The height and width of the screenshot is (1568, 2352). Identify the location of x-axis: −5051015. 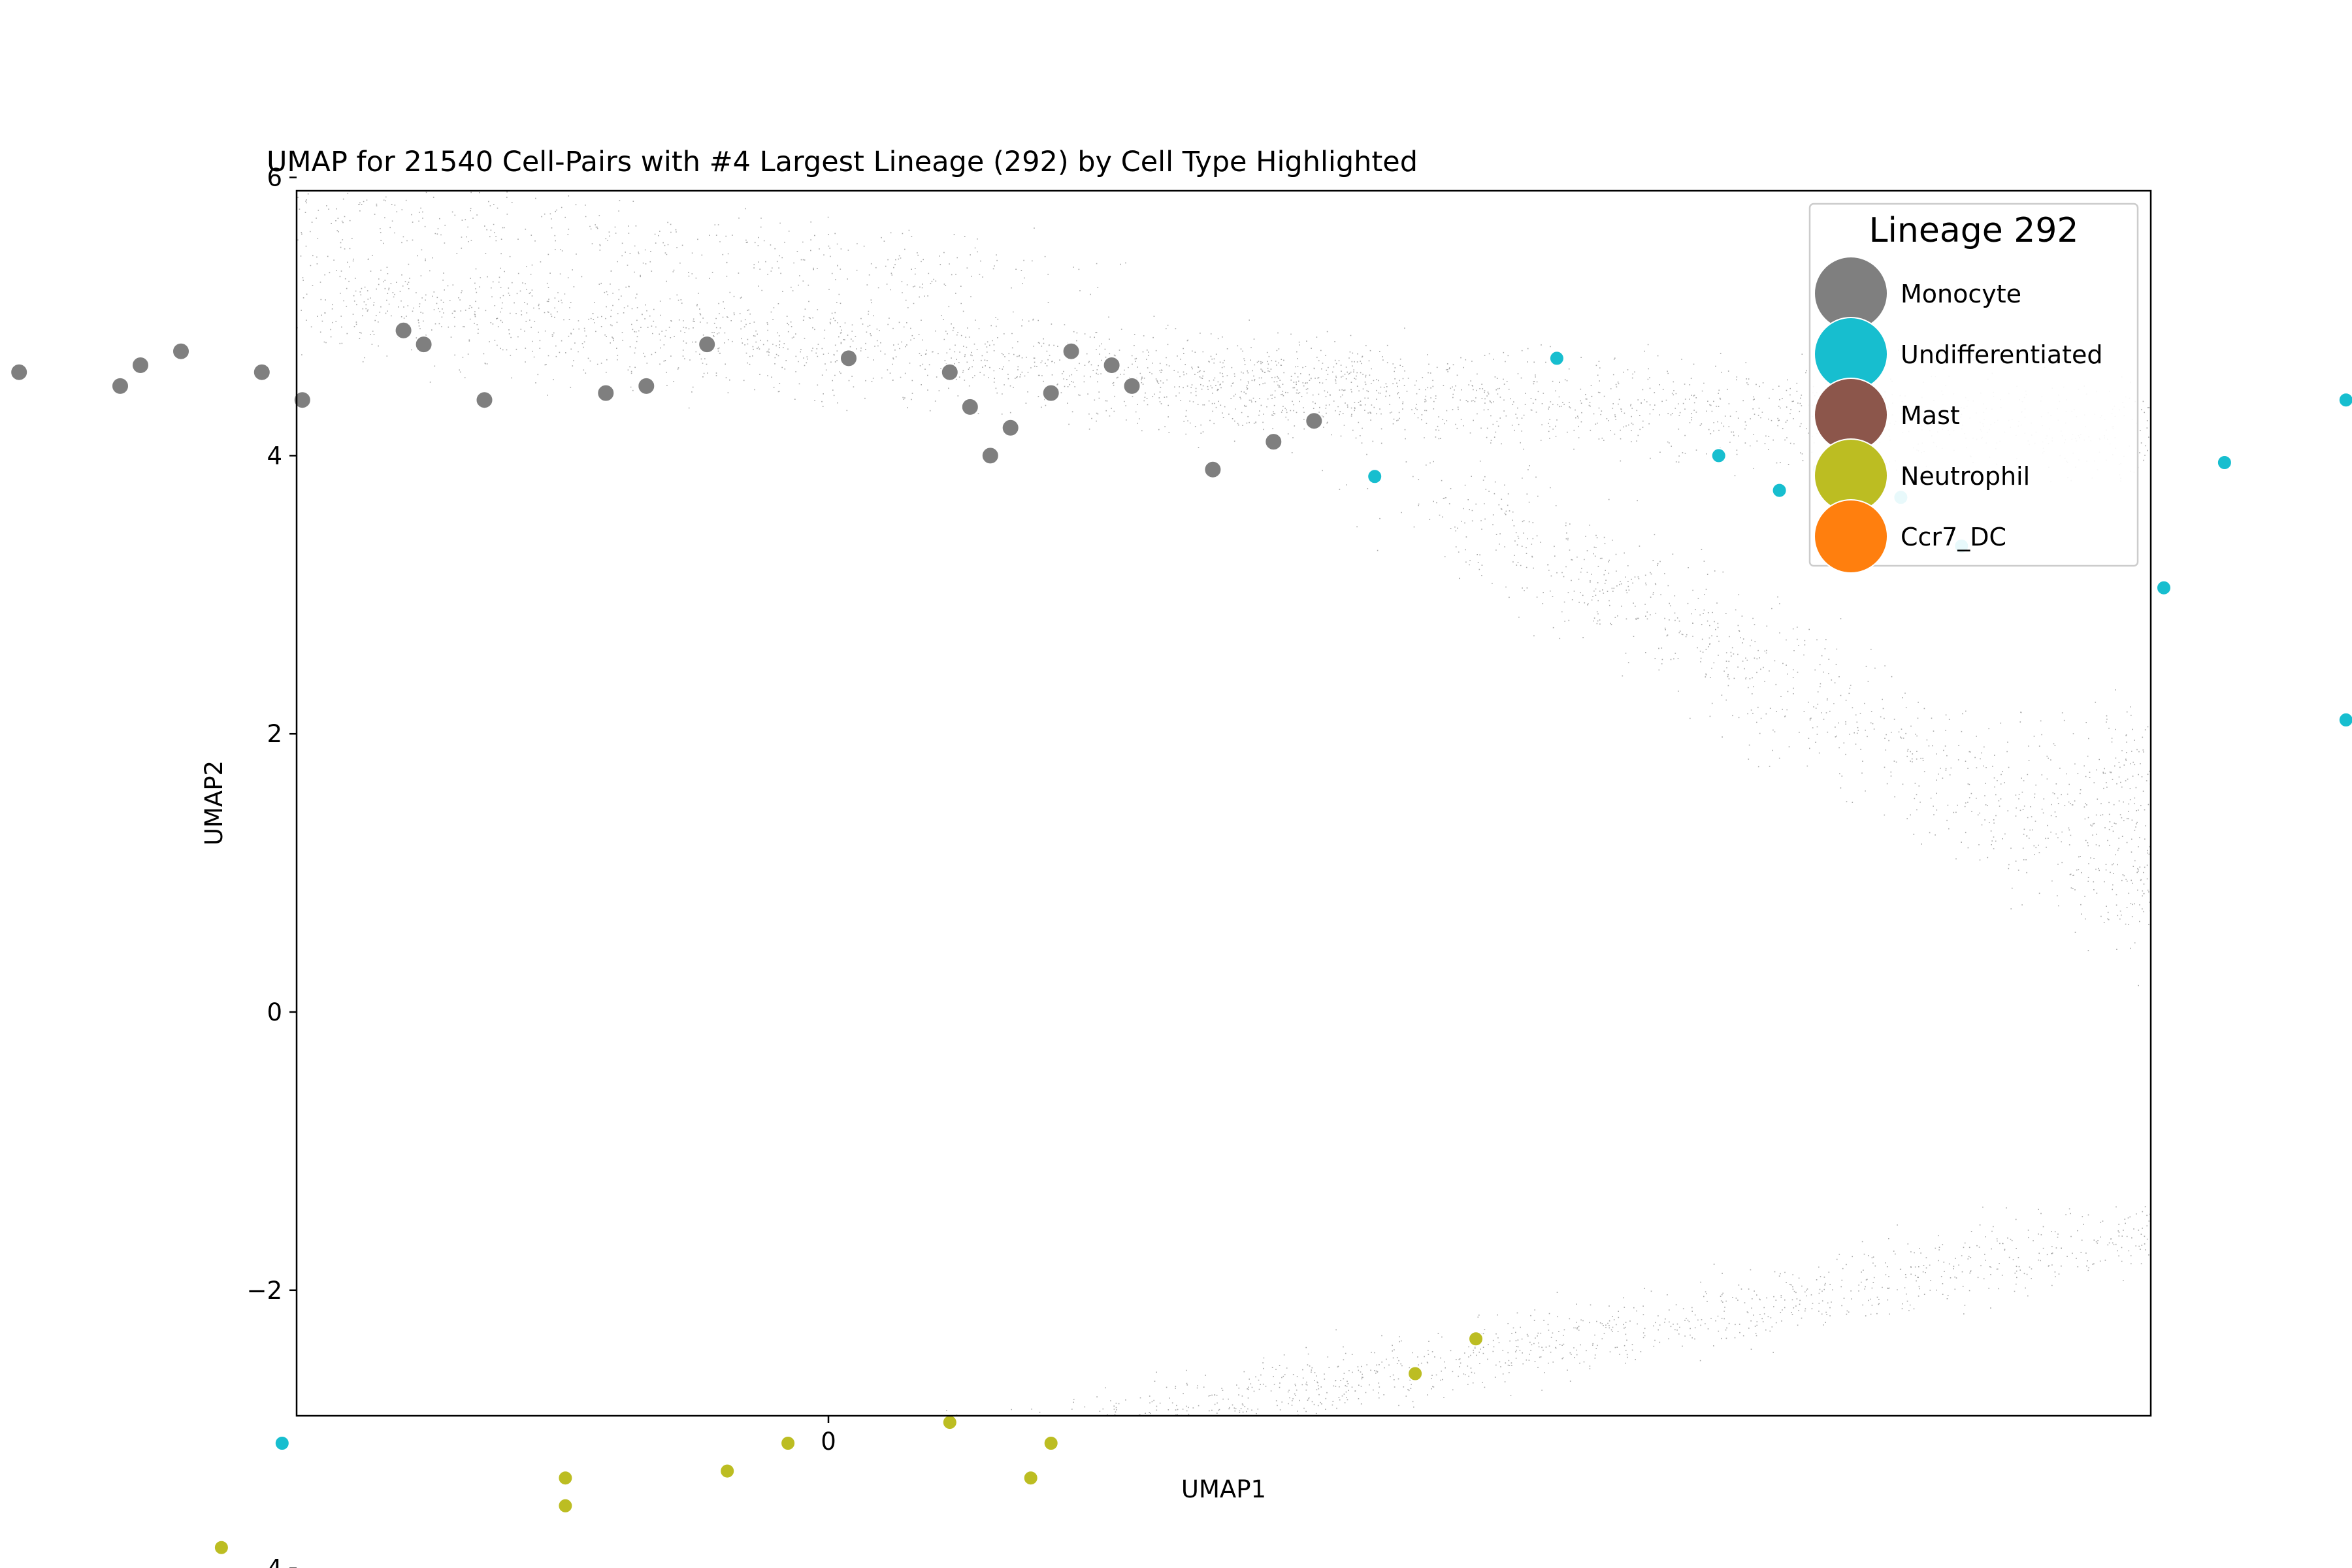
(828, 1436).